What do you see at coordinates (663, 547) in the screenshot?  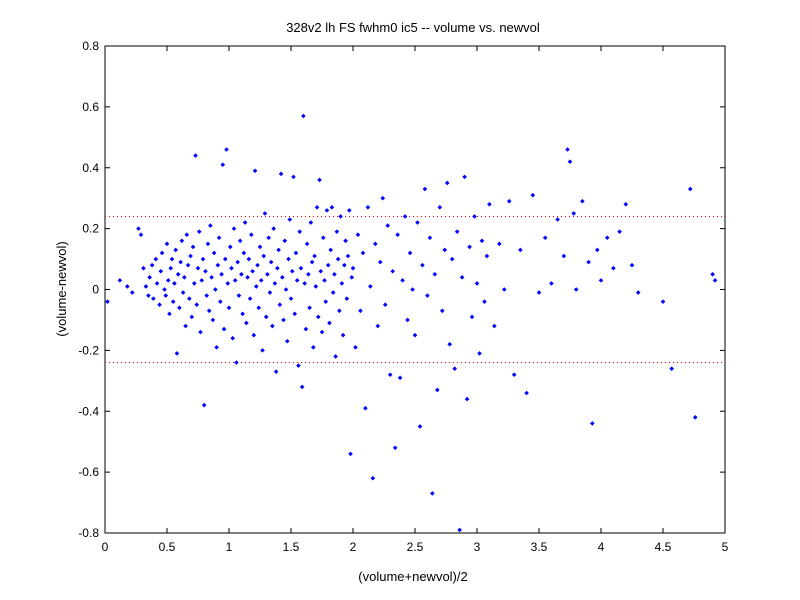 I see `x-tick-label: 4.5` at bounding box center [663, 547].